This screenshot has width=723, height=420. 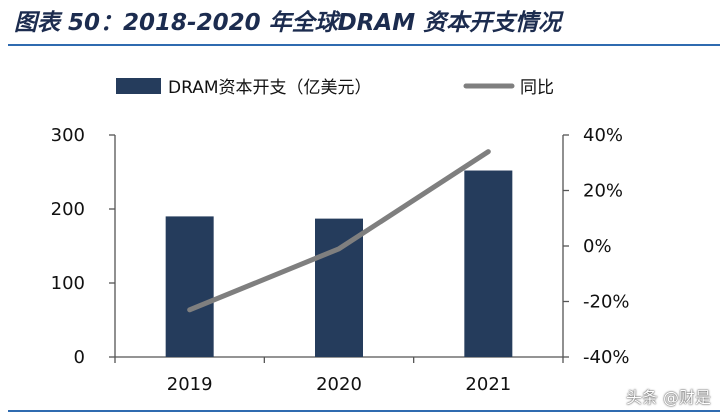 I want to click on legend-line-label: 同比, so click(x=537, y=88).